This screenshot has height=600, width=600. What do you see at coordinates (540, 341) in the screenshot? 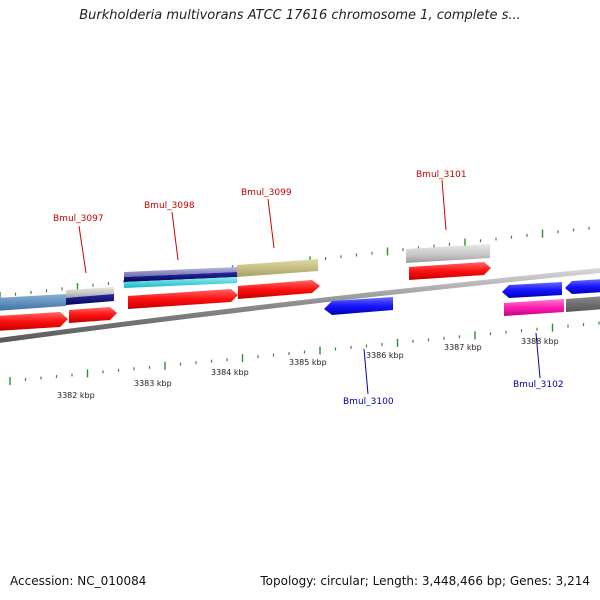
I see `scale-label: 3388 kbp` at bounding box center [540, 341].